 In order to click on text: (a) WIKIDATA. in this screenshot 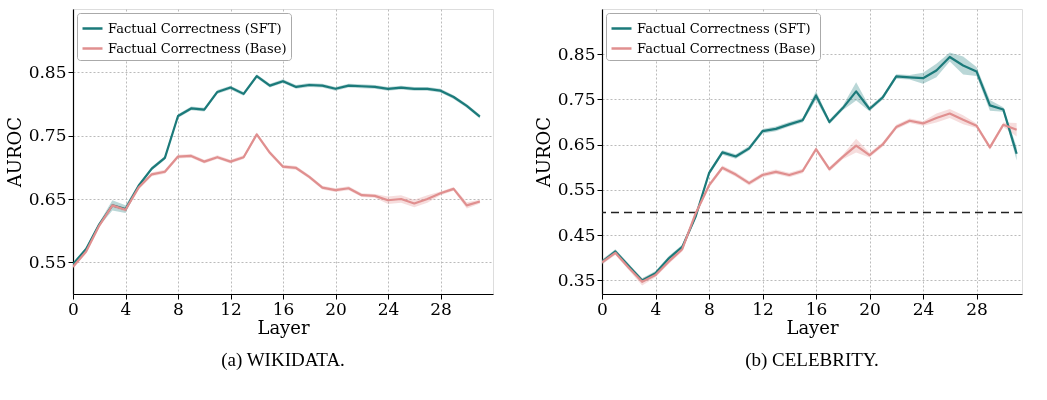, I will do `click(283, 360)`.